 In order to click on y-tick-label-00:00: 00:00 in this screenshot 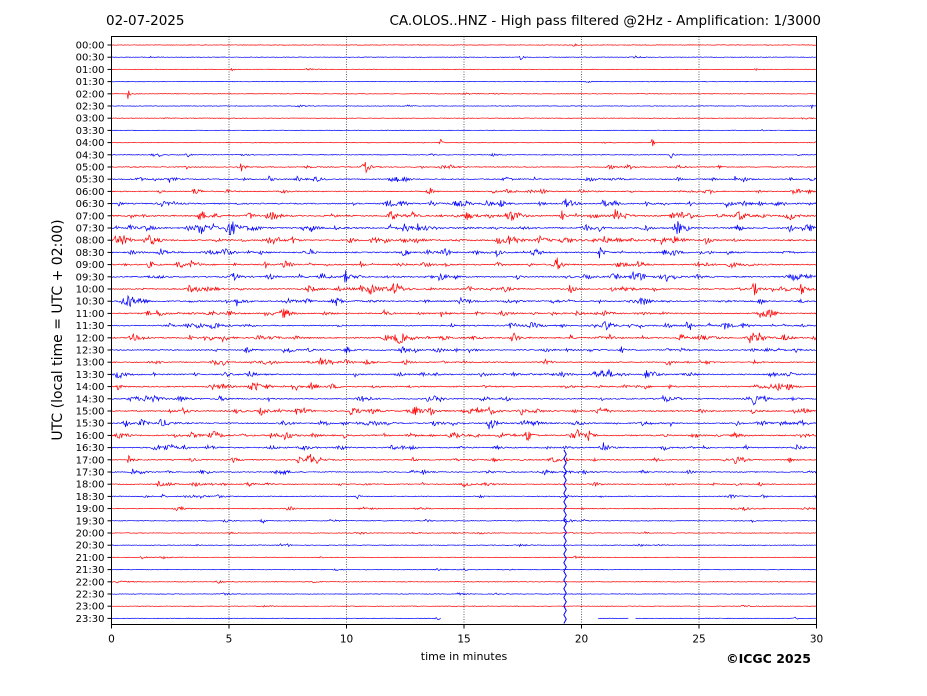, I will do `click(90, 46)`.